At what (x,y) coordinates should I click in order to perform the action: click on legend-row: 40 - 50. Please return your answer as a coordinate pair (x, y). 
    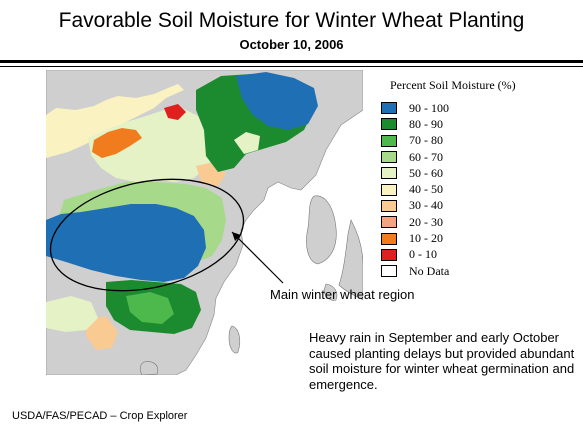
    Looking at the image, I should click on (479, 189).